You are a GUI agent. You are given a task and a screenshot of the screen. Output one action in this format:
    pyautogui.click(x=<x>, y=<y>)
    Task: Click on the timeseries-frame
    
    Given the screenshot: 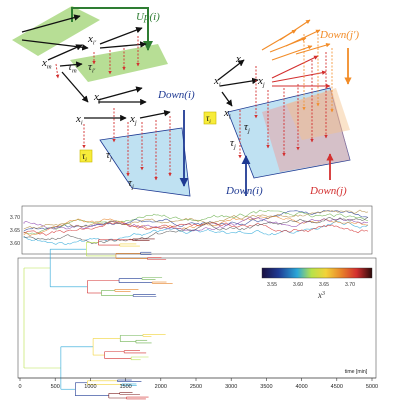 What is the action you would take?
    pyautogui.click(x=197, y=230)
    